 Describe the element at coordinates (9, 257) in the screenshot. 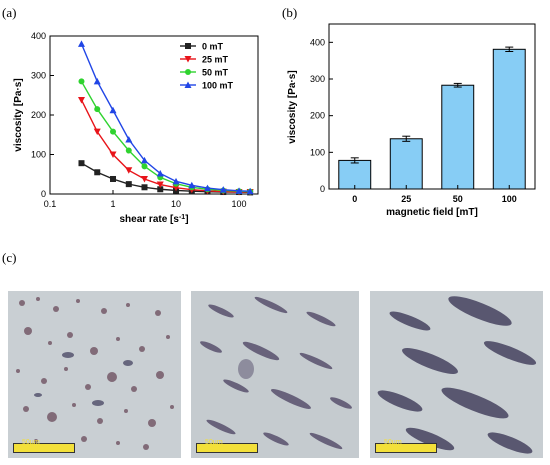

I see `panel-label-c: (c)` at that location.